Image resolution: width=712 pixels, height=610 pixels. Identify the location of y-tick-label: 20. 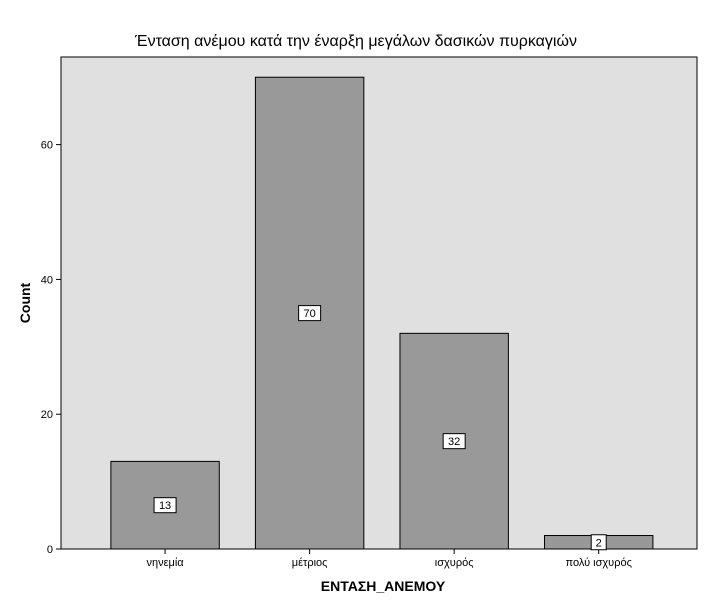
(47, 415).